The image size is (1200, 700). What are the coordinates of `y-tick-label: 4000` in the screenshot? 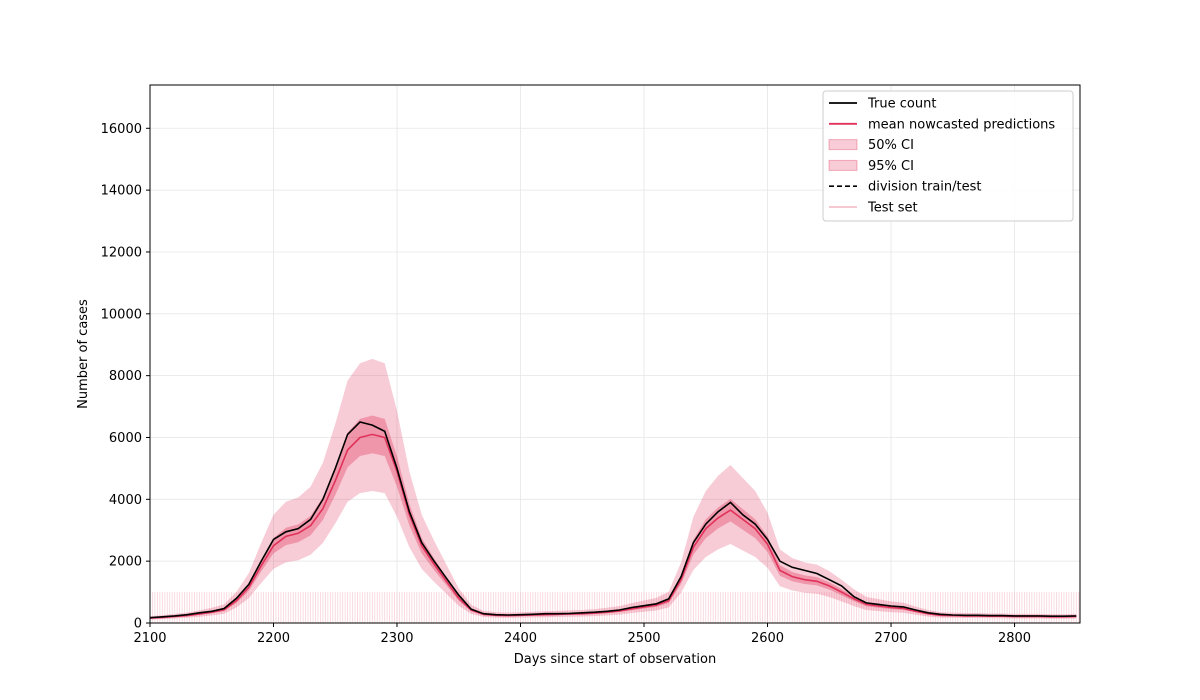 It's located at (125, 500).